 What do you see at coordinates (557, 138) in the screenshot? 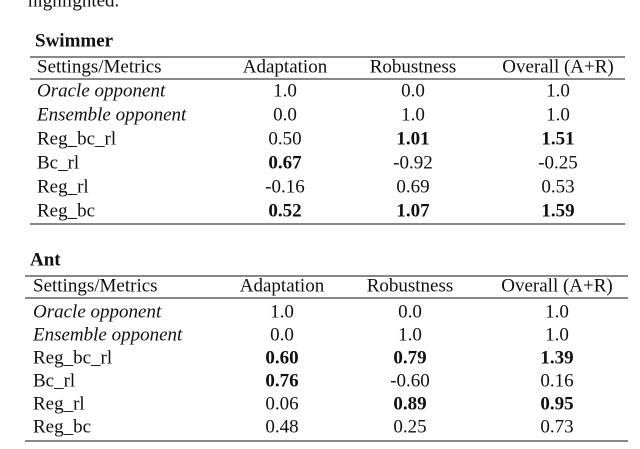
I see `cell: 1.51` at bounding box center [557, 138].